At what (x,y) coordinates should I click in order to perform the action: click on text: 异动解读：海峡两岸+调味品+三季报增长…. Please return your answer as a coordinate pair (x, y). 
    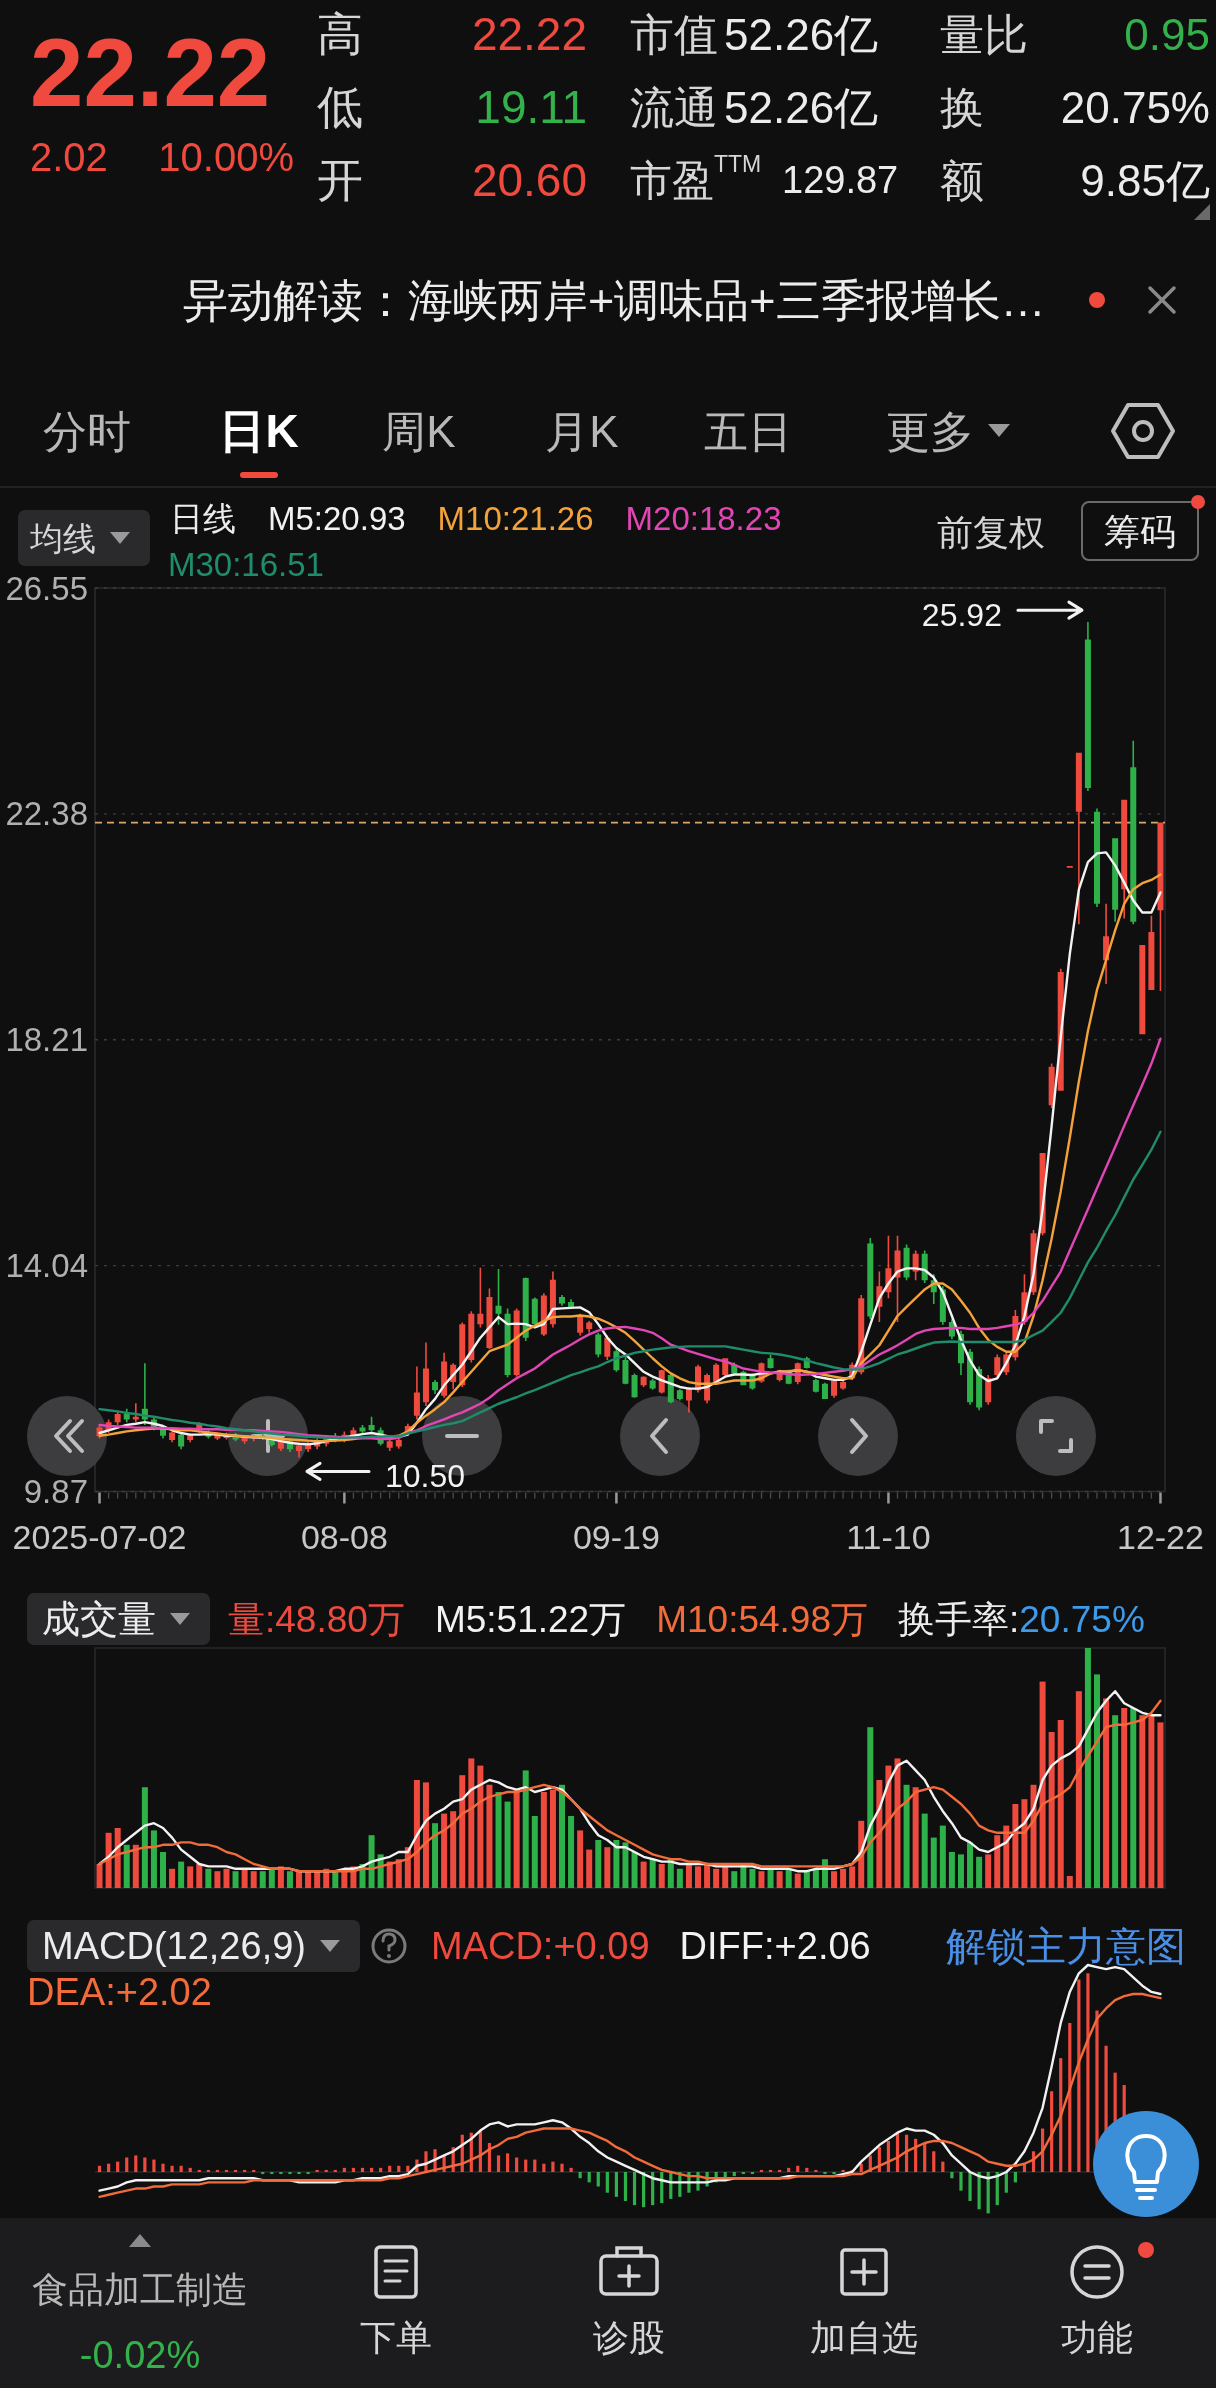
    Looking at the image, I should click on (614, 300).